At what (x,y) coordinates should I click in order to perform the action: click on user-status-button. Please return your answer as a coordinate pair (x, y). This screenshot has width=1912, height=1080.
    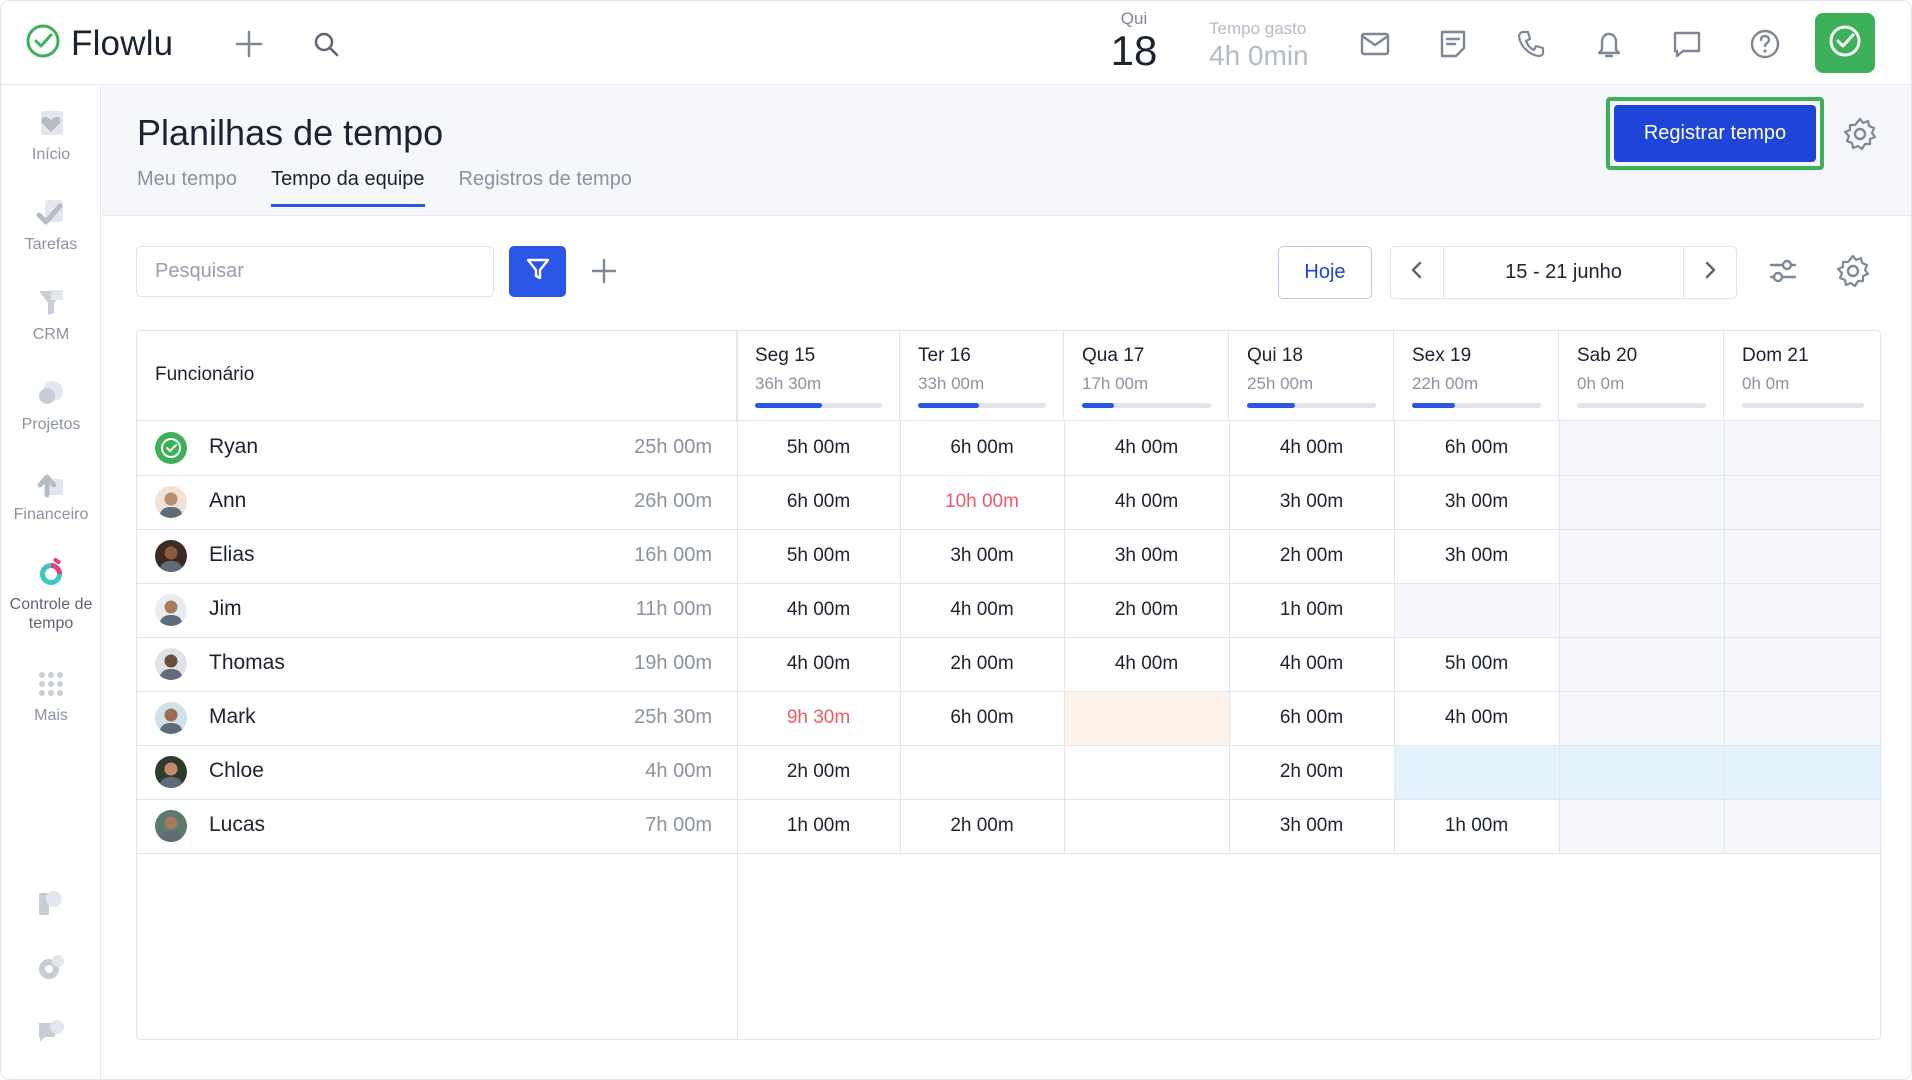
    Looking at the image, I should click on (1845, 43).